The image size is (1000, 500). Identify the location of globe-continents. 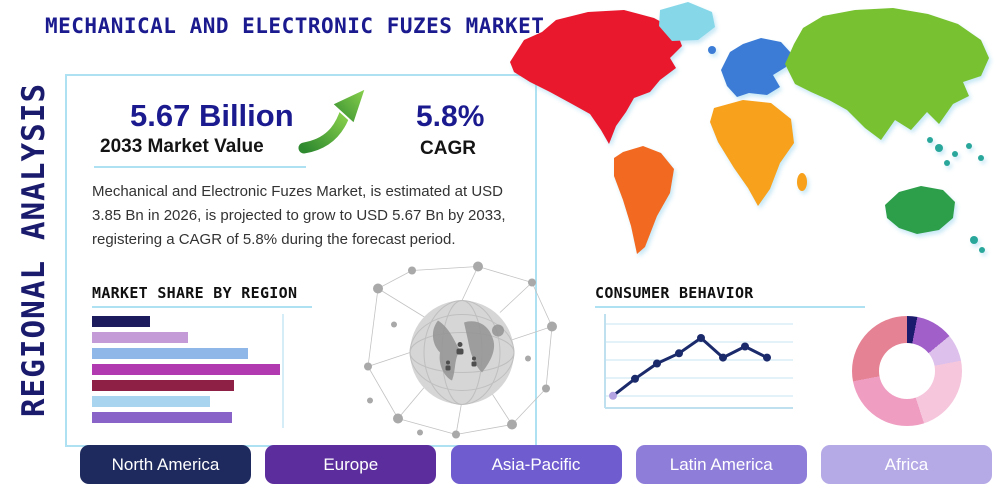
(468, 350).